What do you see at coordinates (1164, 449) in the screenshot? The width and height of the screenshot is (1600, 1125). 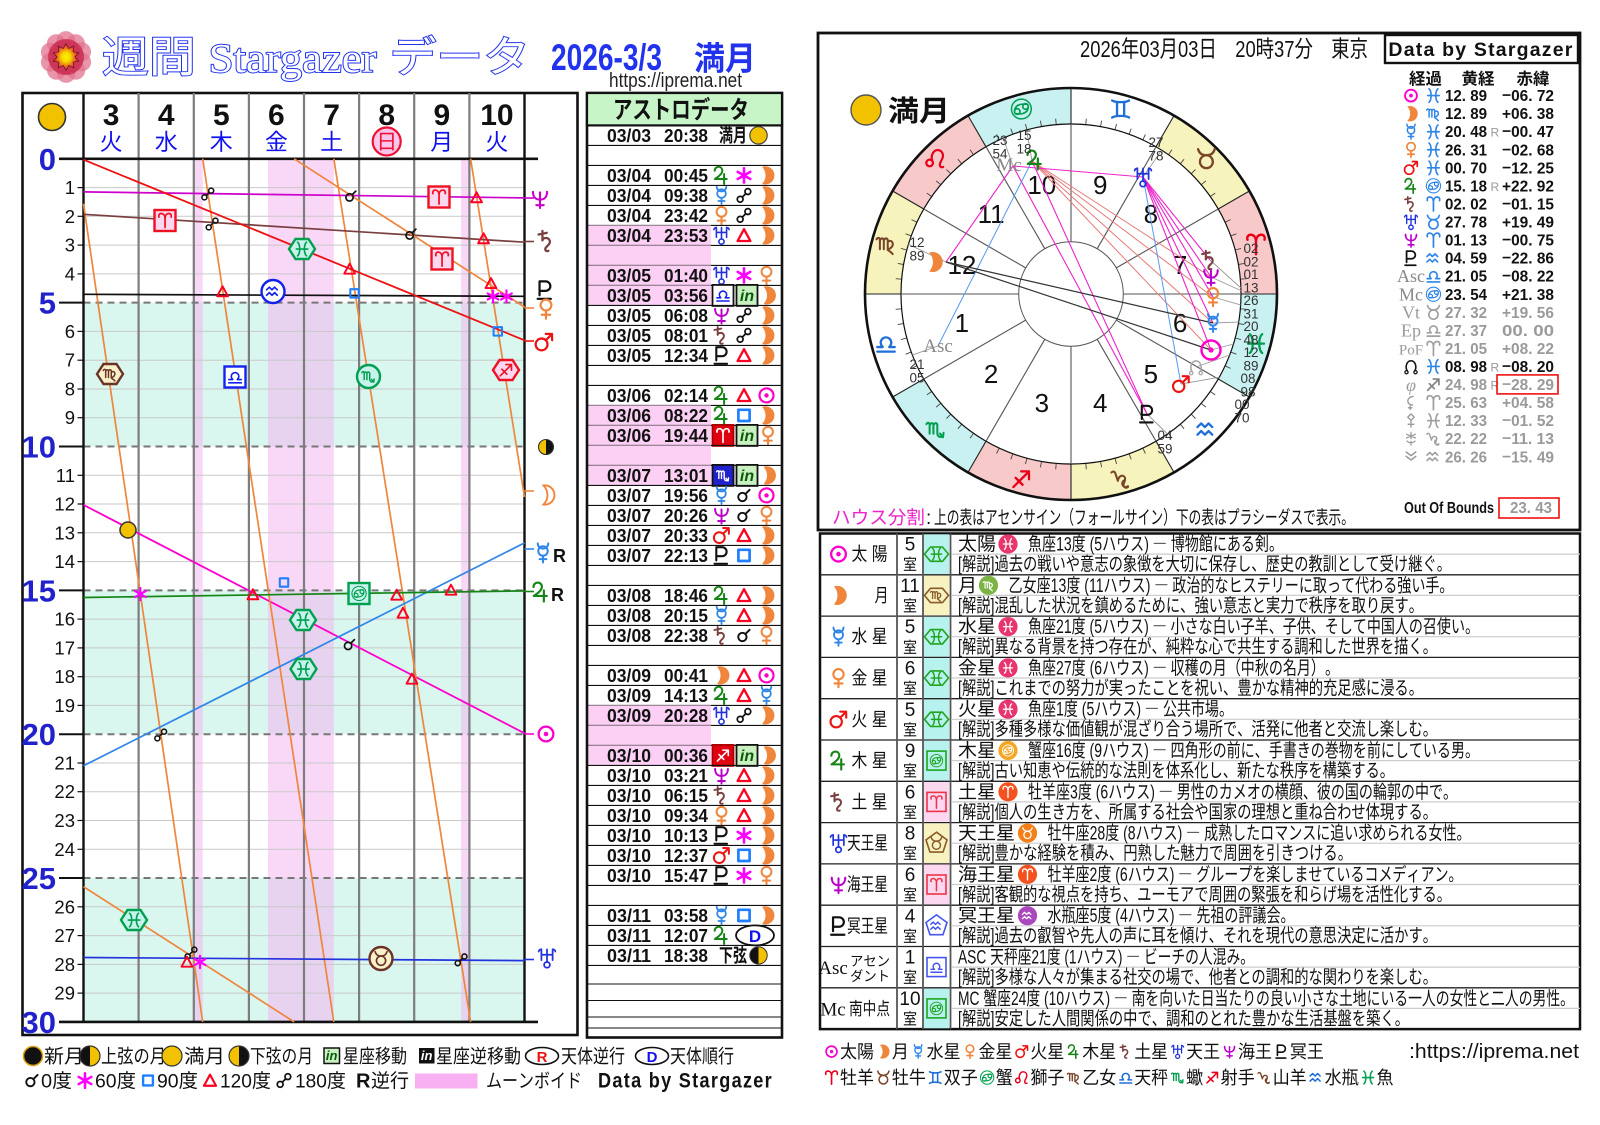 I see `svg-text: 59` at bounding box center [1164, 449].